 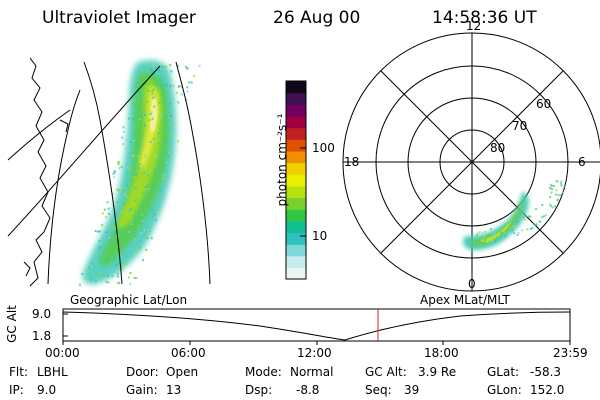 I want to click on aurora-emission-geographic, so click(x=139, y=173).